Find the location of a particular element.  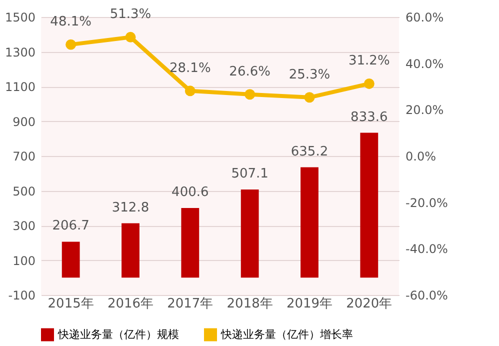

x-tick-label: 2019年 is located at coordinates (309, 304).